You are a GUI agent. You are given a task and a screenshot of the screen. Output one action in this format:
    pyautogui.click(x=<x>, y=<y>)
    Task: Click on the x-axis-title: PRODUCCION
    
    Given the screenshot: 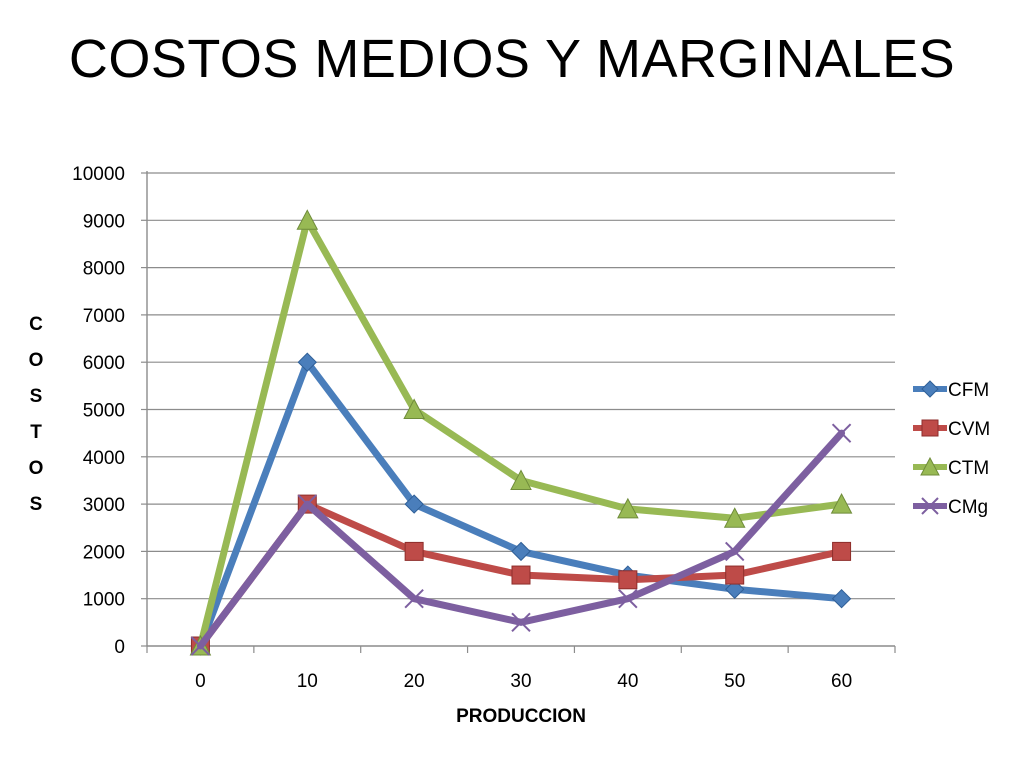 What is the action you would take?
    pyautogui.click(x=521, y=716)
    